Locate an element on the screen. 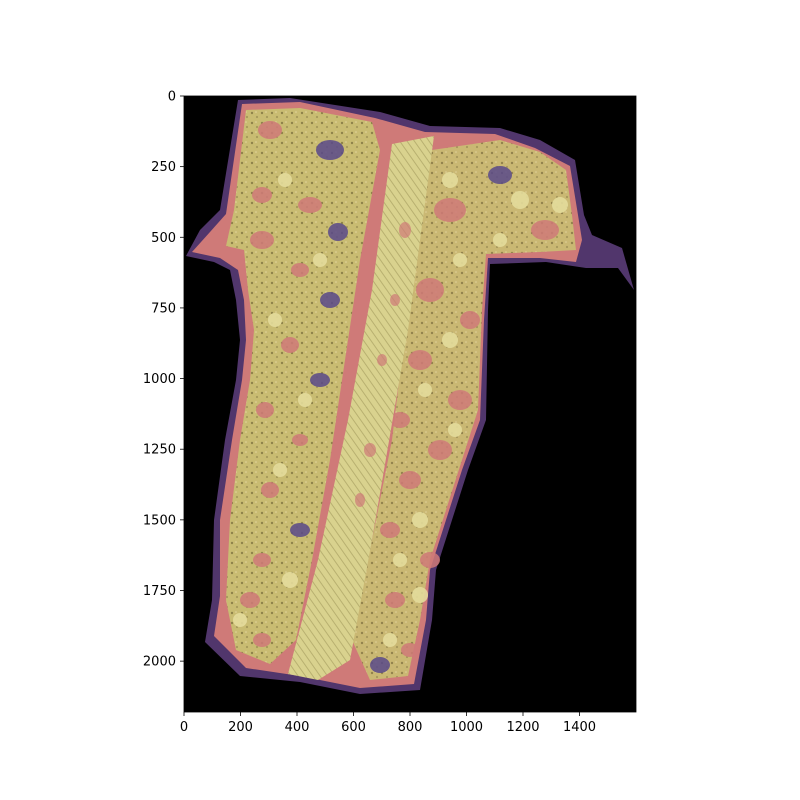  y-tick-label: 2000 is located at coordinates (159, 662).